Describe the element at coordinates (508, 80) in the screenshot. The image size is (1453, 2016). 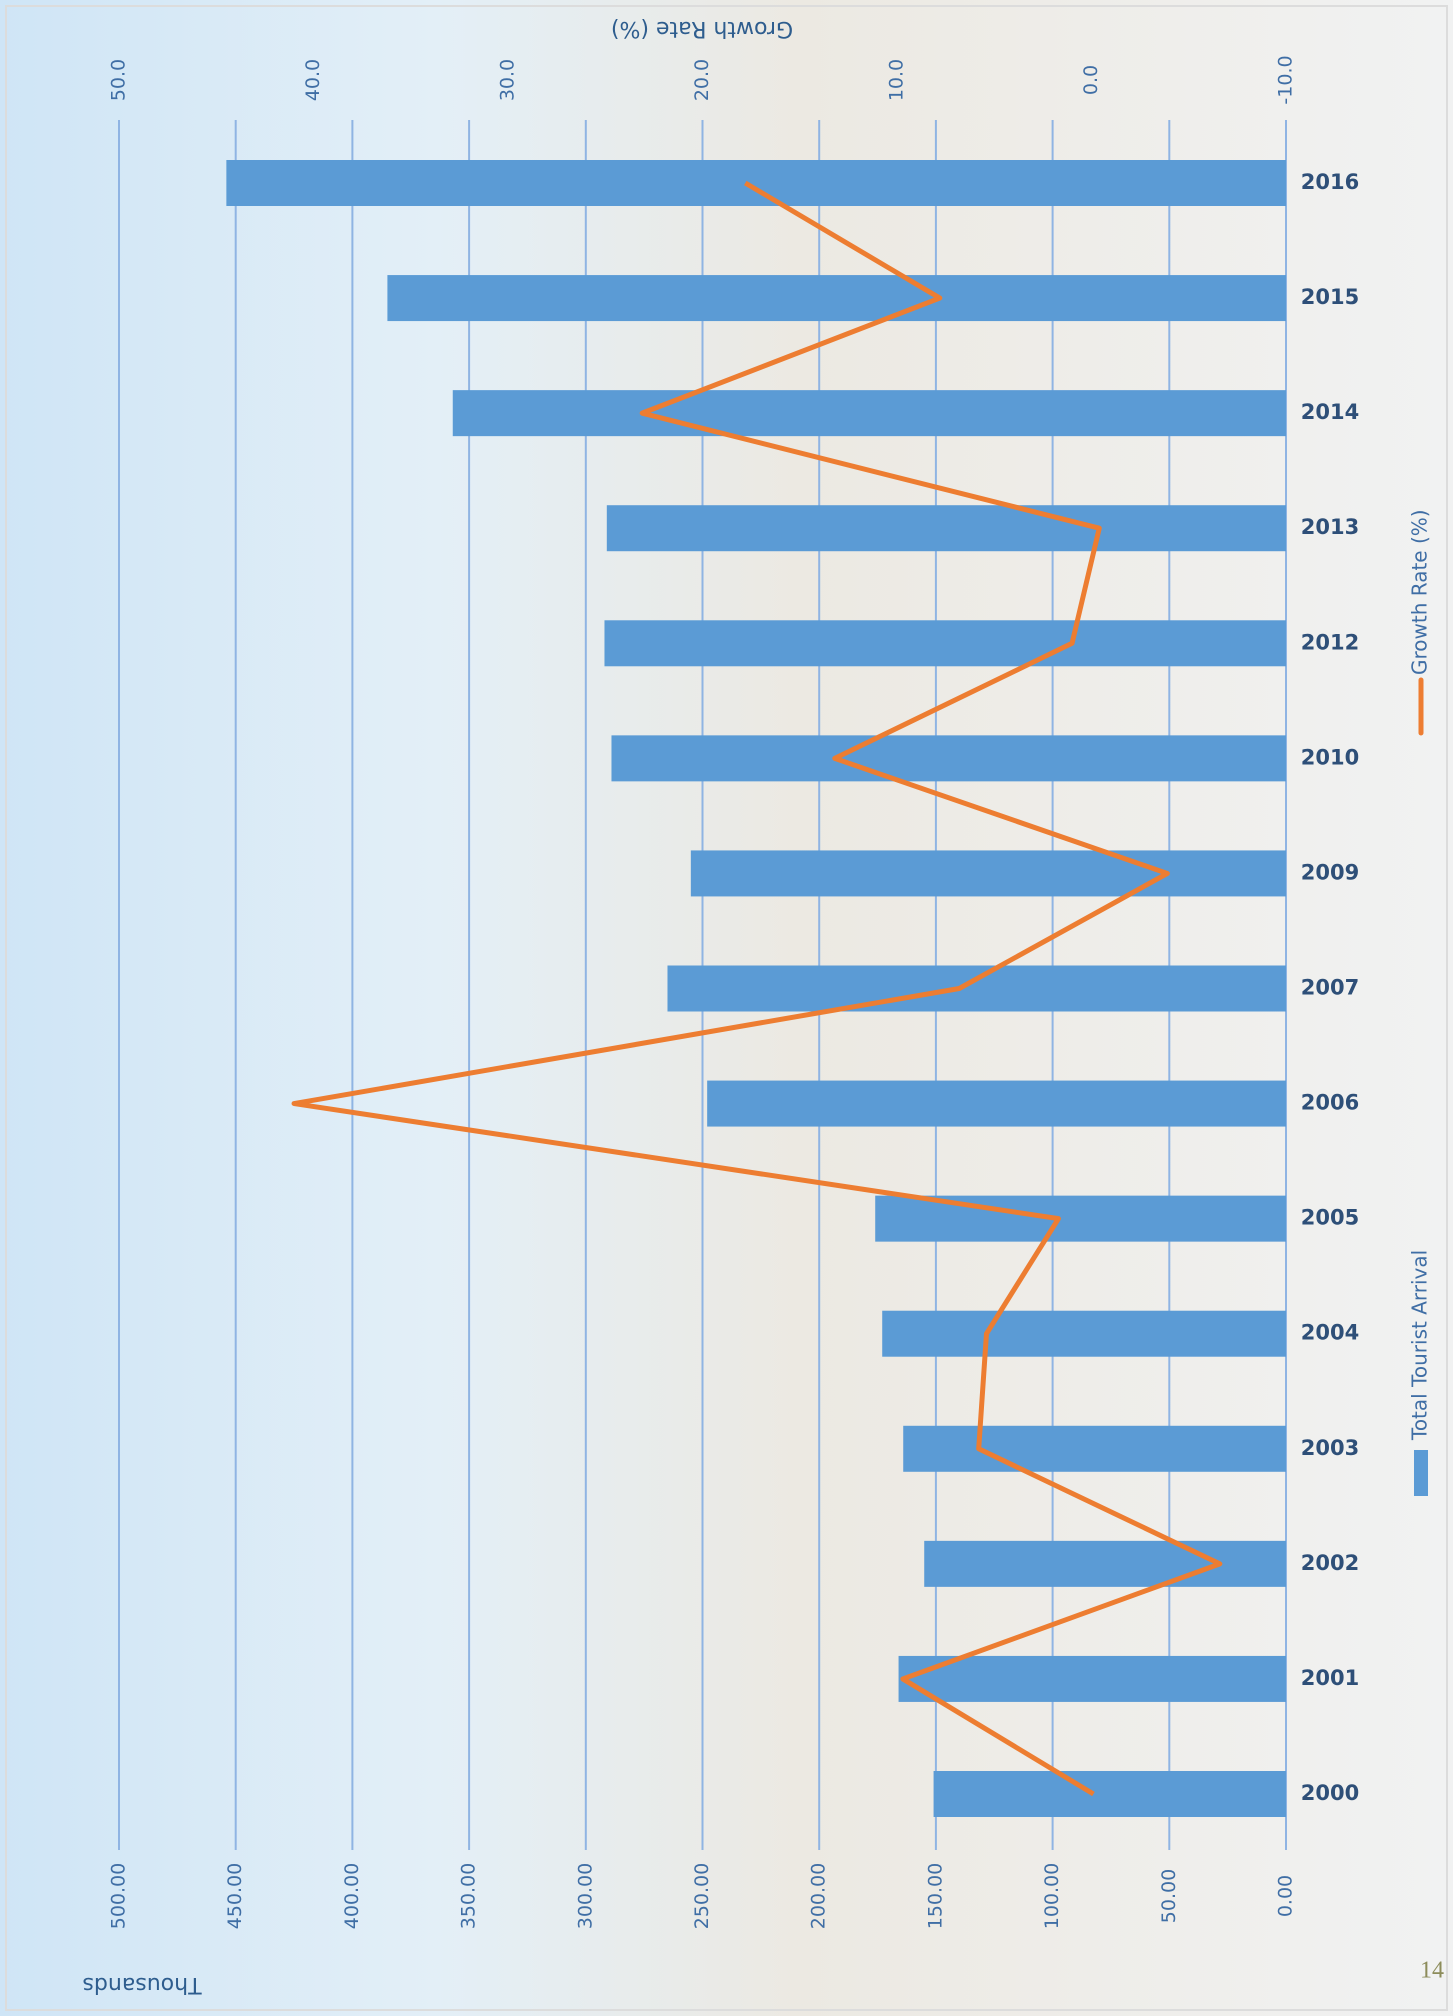
I see `y2-tick-label: 30.0` at that location.